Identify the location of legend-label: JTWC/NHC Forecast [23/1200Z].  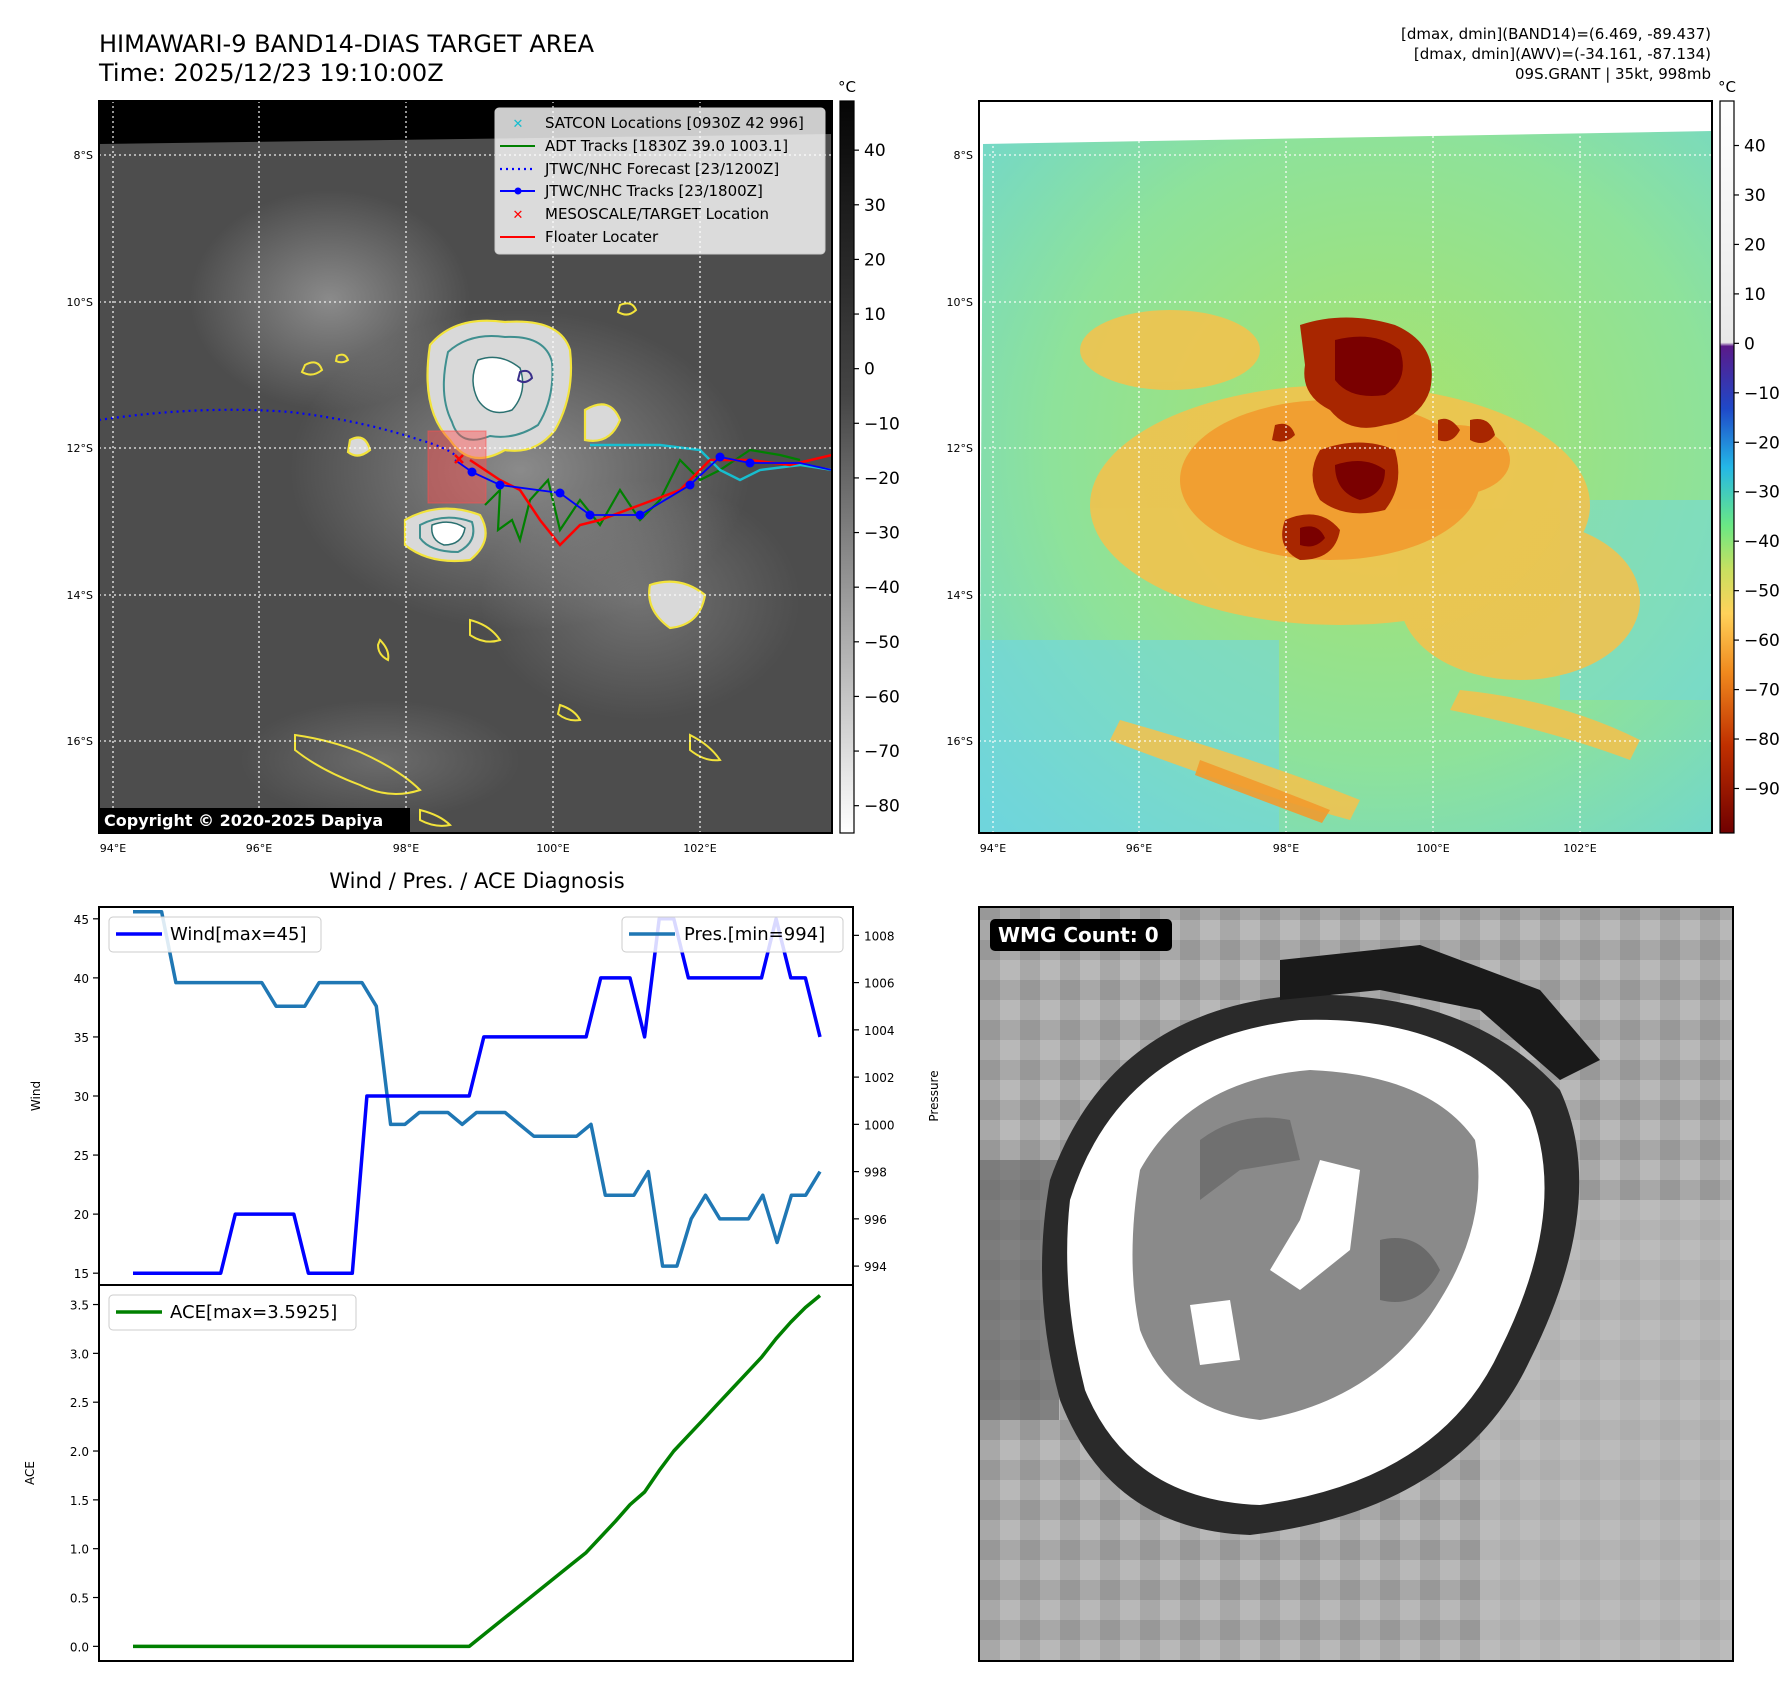
(661, 169).